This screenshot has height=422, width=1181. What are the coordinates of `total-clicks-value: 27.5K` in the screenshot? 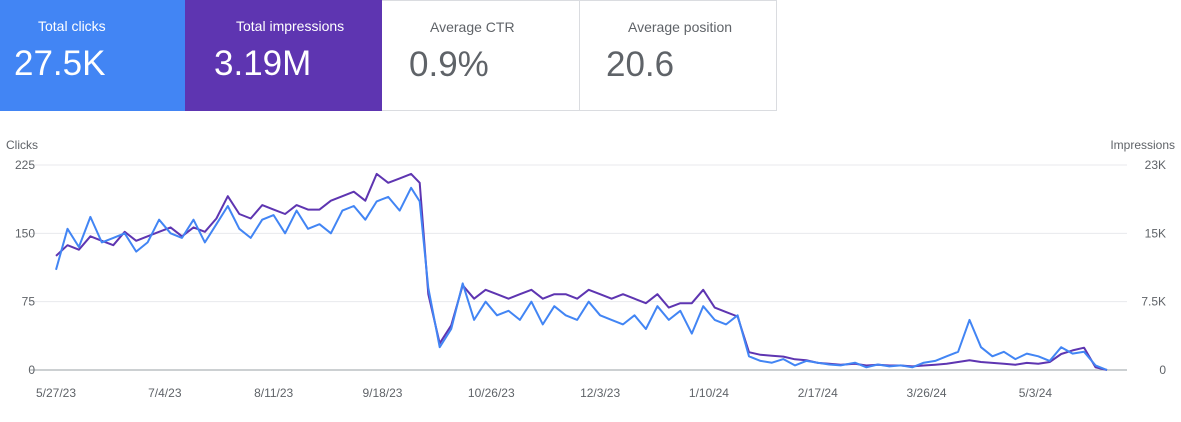 It's located at (60, 63).